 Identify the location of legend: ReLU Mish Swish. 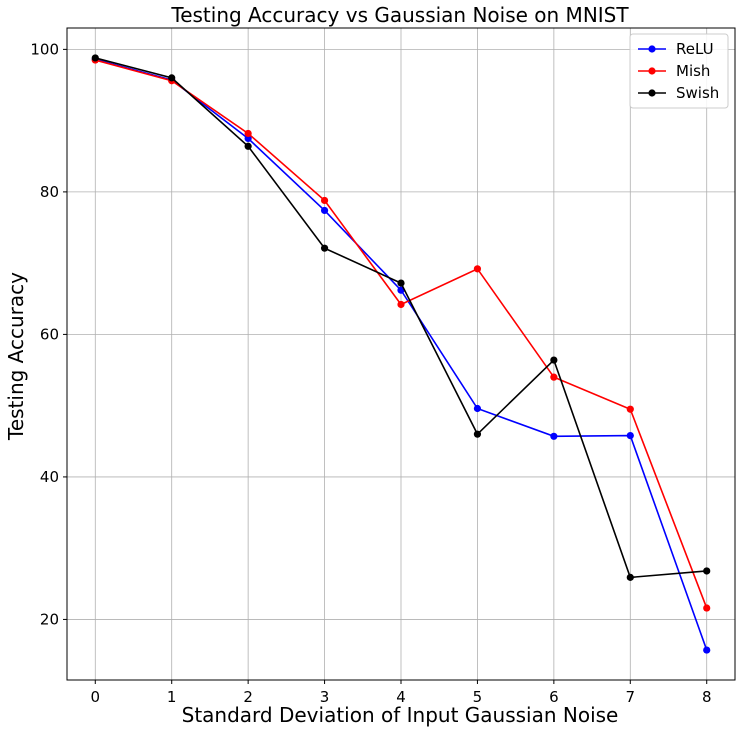
(679, 71).